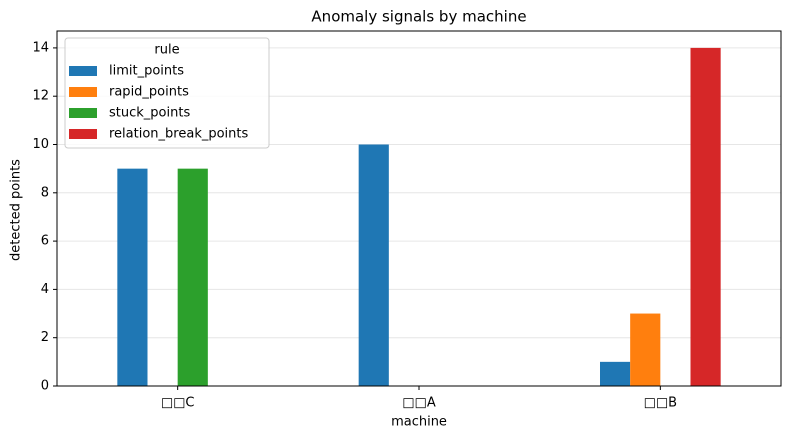  What do you see at coordinates (16, 210) in the screenshot?
I see `y-axis-label: detected points` at bounding box center [16, 210].